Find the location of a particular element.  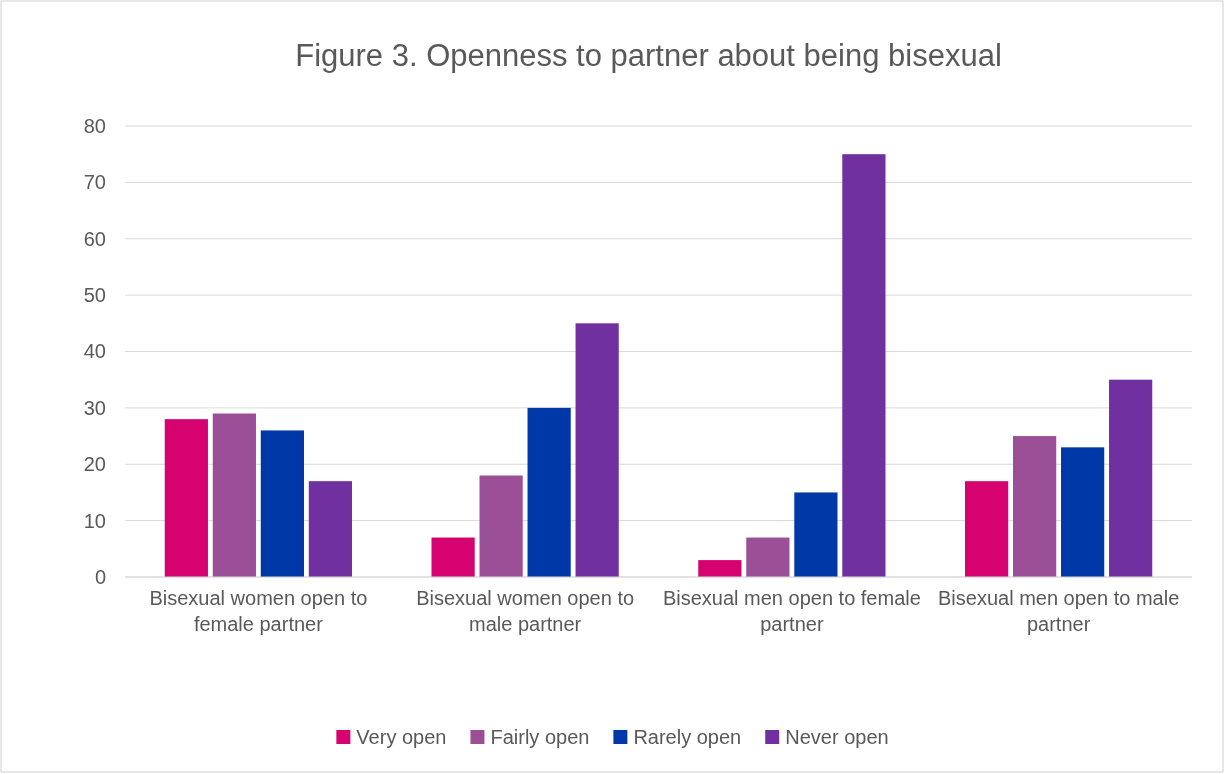

x-tick-label: Bisexual men open to male partner is located at coordinates (1059, 611).